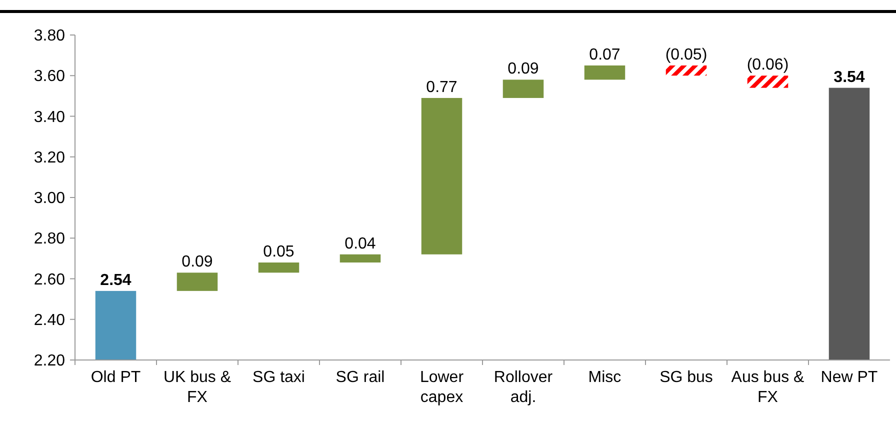  Describe the element at coordinates (50, 36) in the screenshot. I see `y-tick-label: 3.80` at that location.